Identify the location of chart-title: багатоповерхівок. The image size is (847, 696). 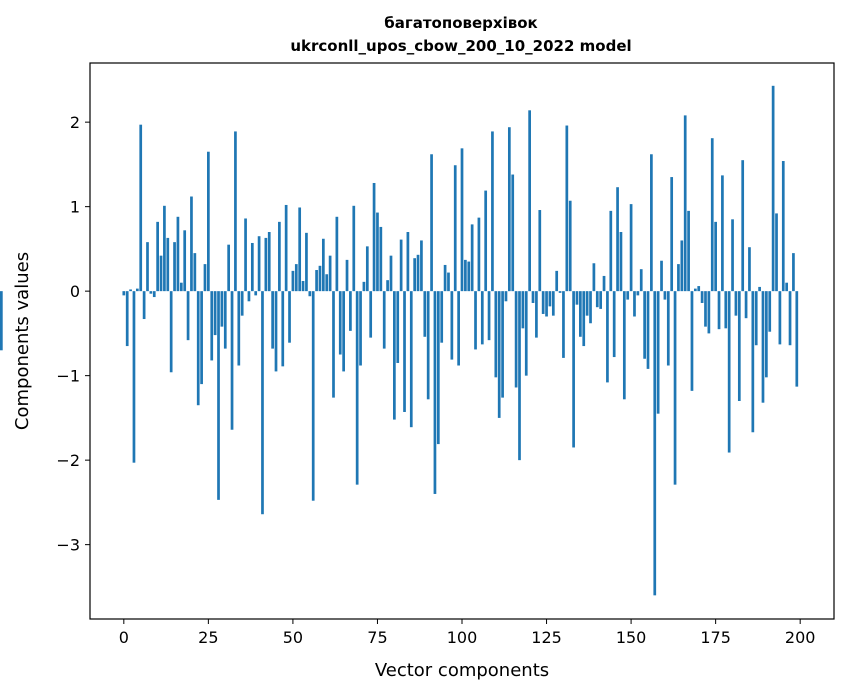
(460, 23).